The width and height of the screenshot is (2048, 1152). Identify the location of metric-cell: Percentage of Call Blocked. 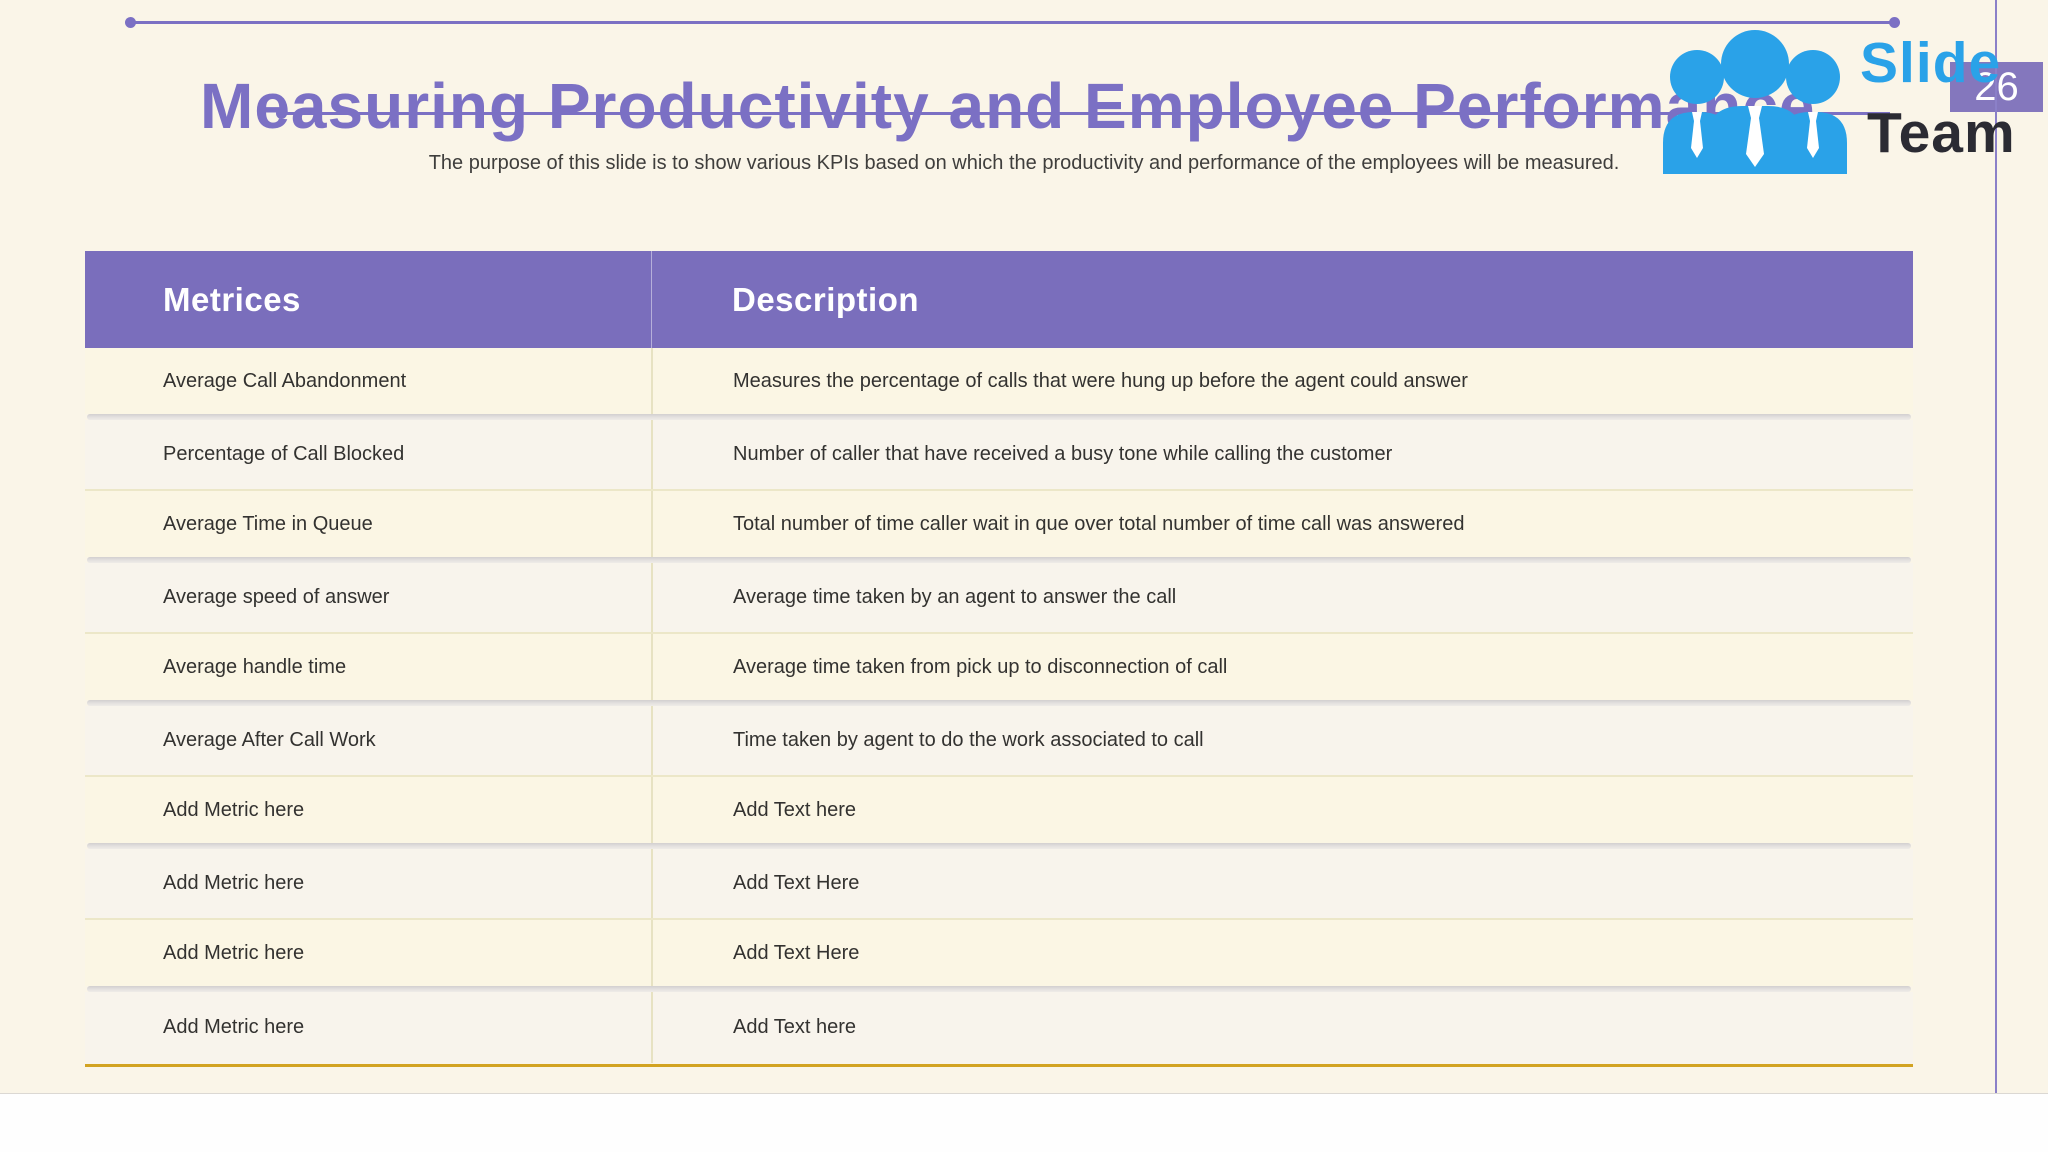
(284, 454).